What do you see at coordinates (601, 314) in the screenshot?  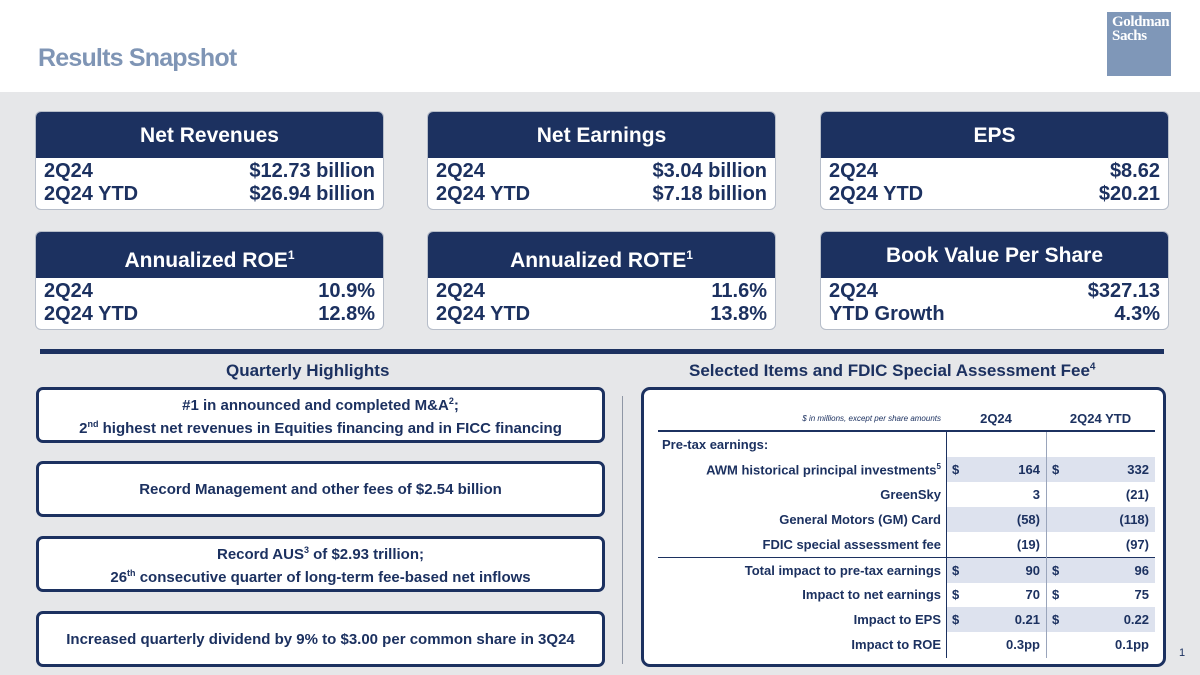 I see `card-row: 2Q24 YTD 13.8%` at bounding box center [601, 314].